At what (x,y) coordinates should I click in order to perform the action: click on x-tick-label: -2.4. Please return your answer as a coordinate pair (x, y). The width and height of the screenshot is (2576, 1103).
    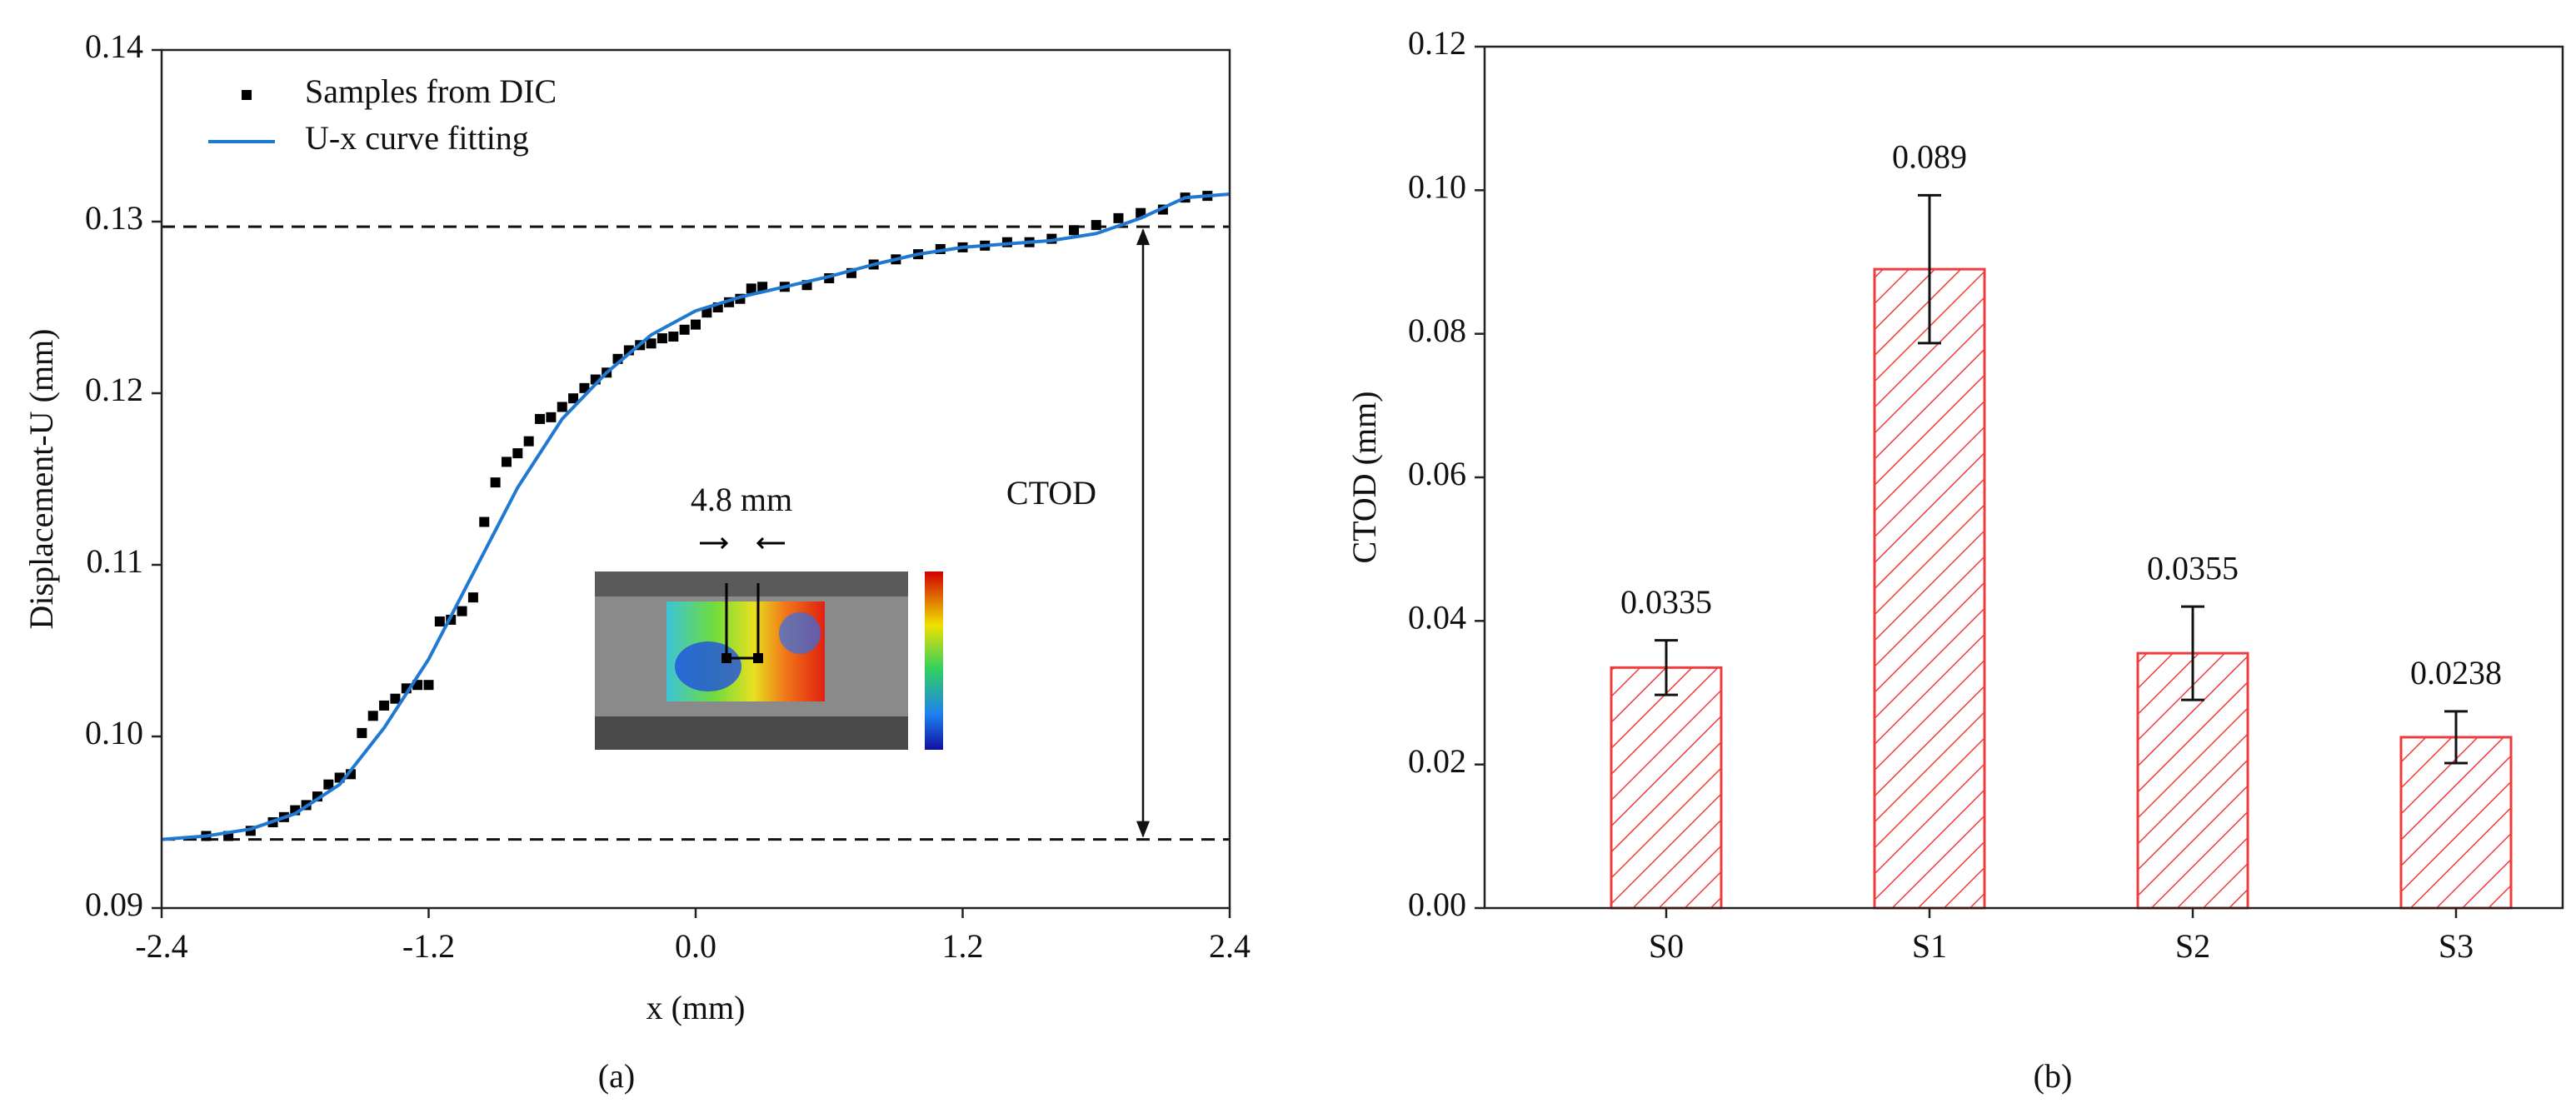
    Looking at the image, I should click on (161, 946).